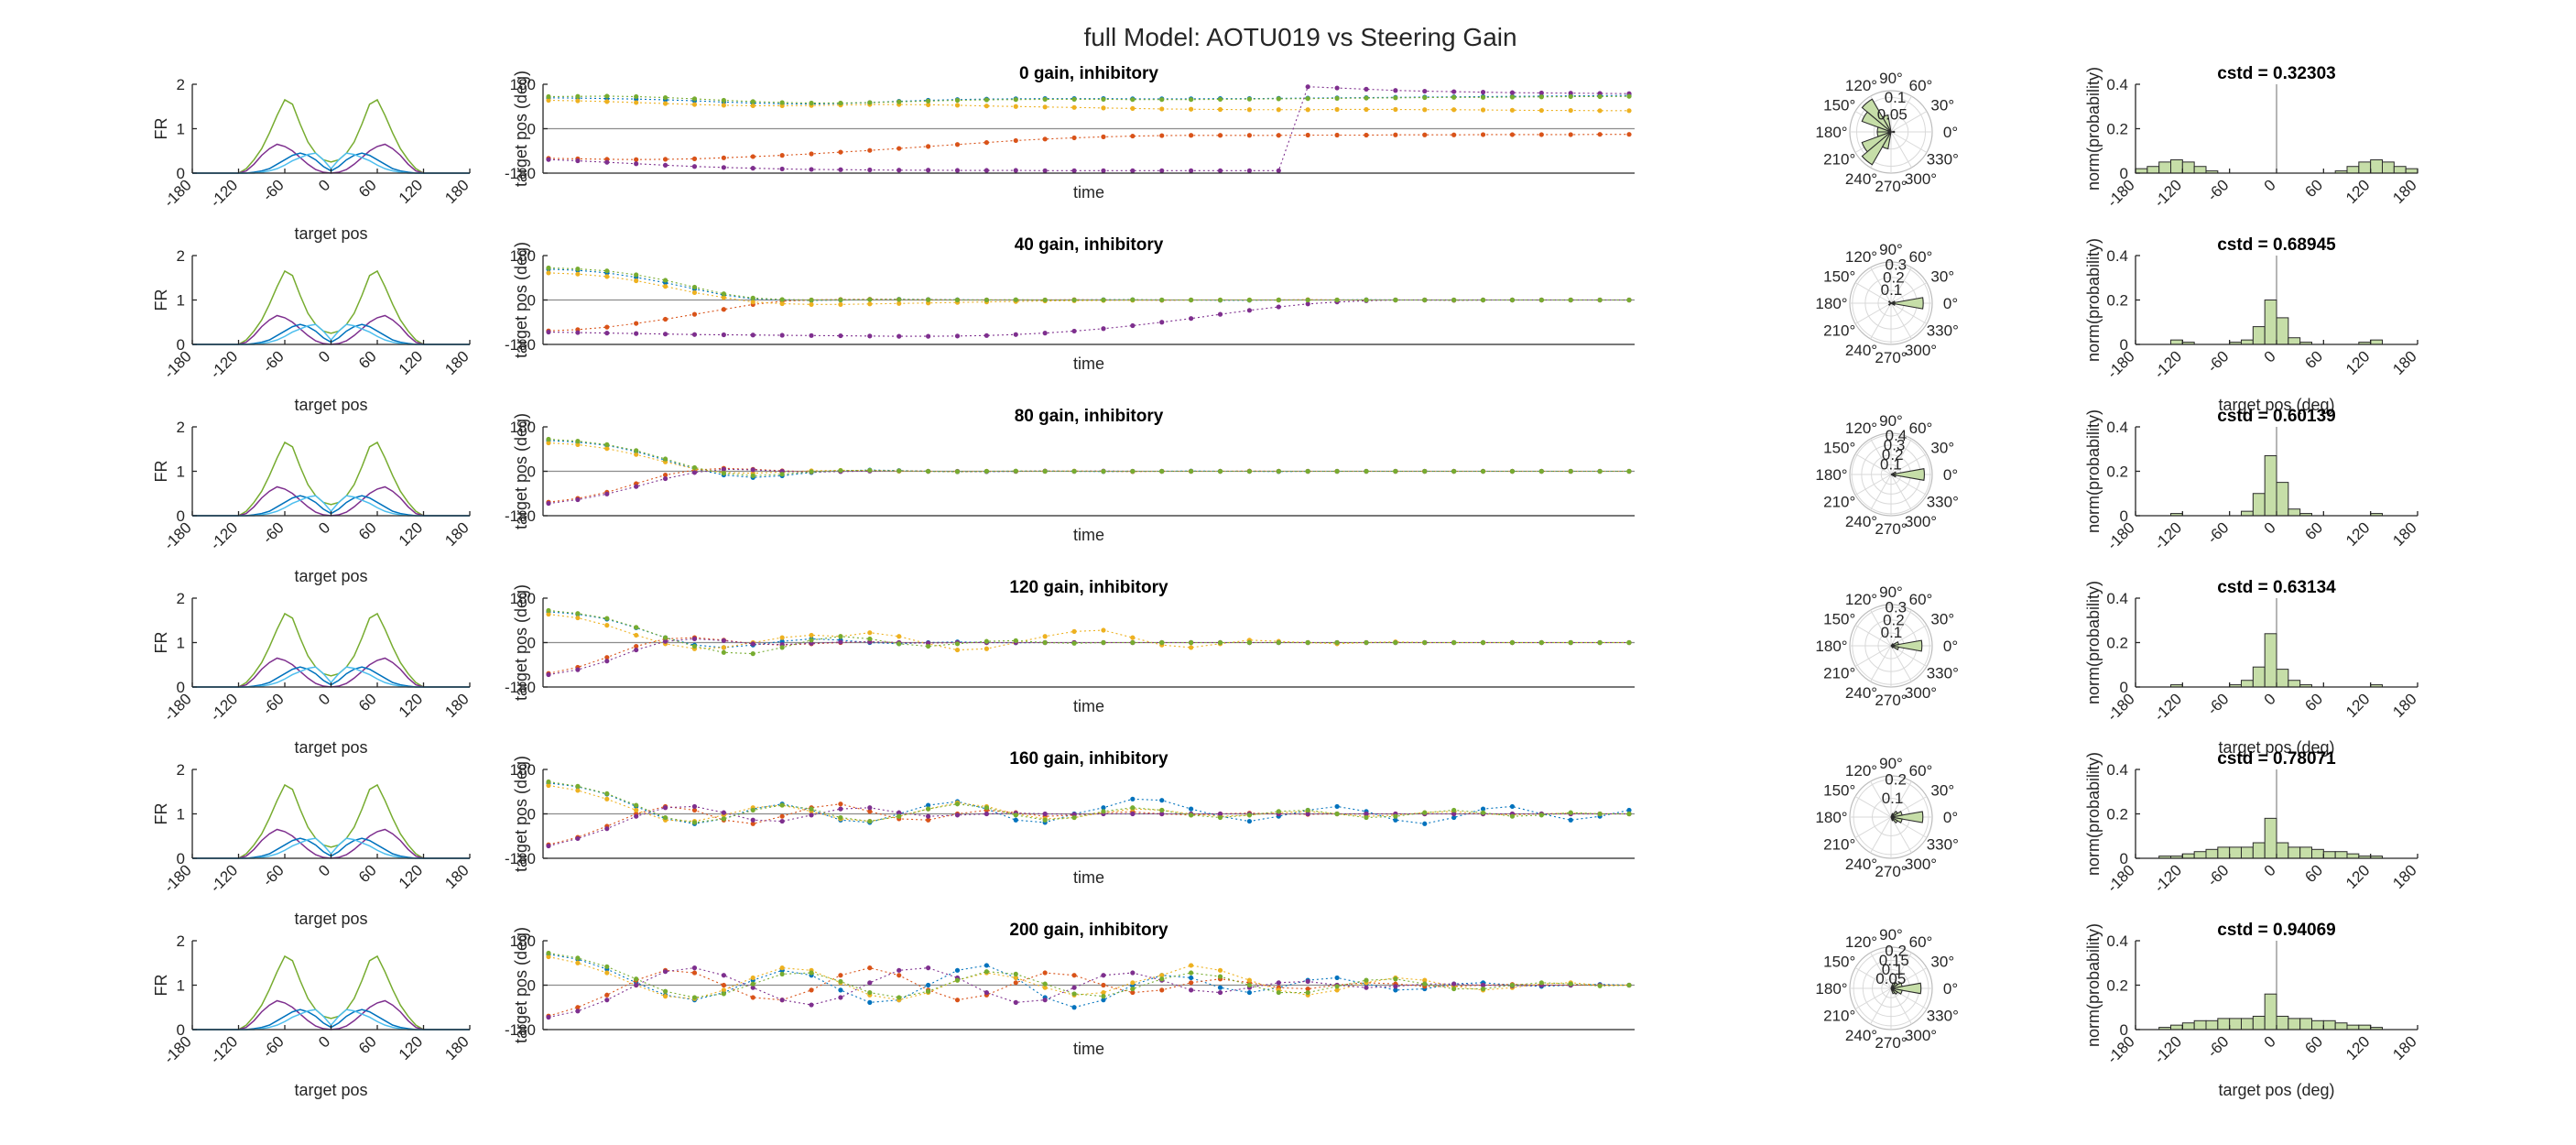 The height and width of the screenshot is (1145, 2576). Describe the element at coordinates (1950, 646) in the screenshot. I see `polar-angle-label: 0°` at that location.